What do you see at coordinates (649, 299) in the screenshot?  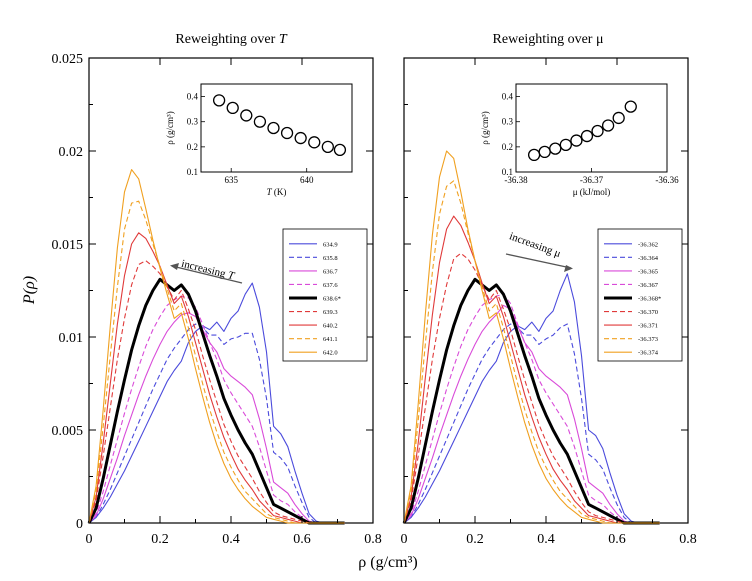 I see `legend-label: -36.368*` at bounding box center [649, 299].